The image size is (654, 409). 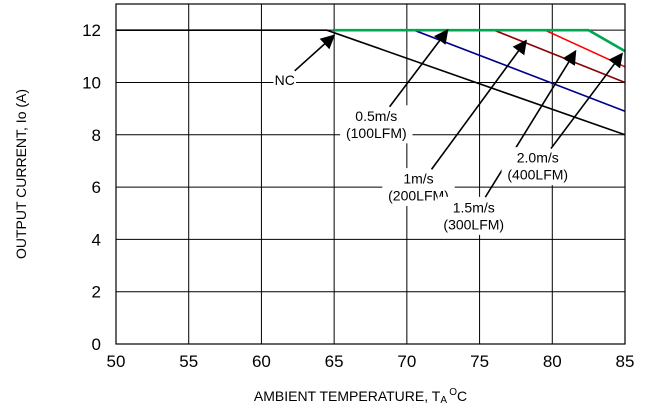 What do you see at coordinates (96, 135) in the screenshot?
I see `y-tick-label: 8` at bounding box center [96, 135].